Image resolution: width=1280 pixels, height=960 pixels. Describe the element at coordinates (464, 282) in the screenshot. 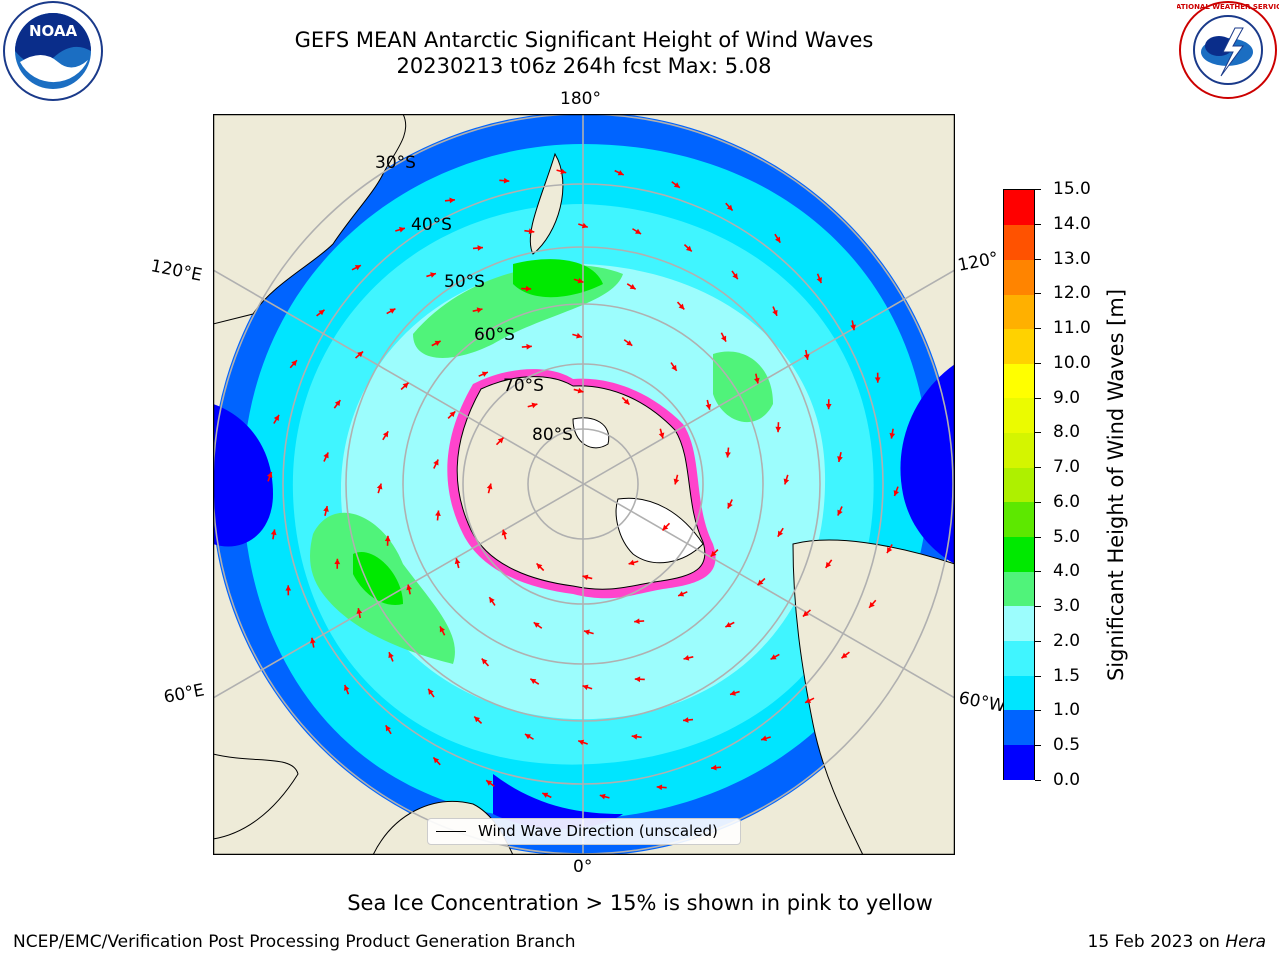

I see `lat-label-50s: 50°S` at that location.